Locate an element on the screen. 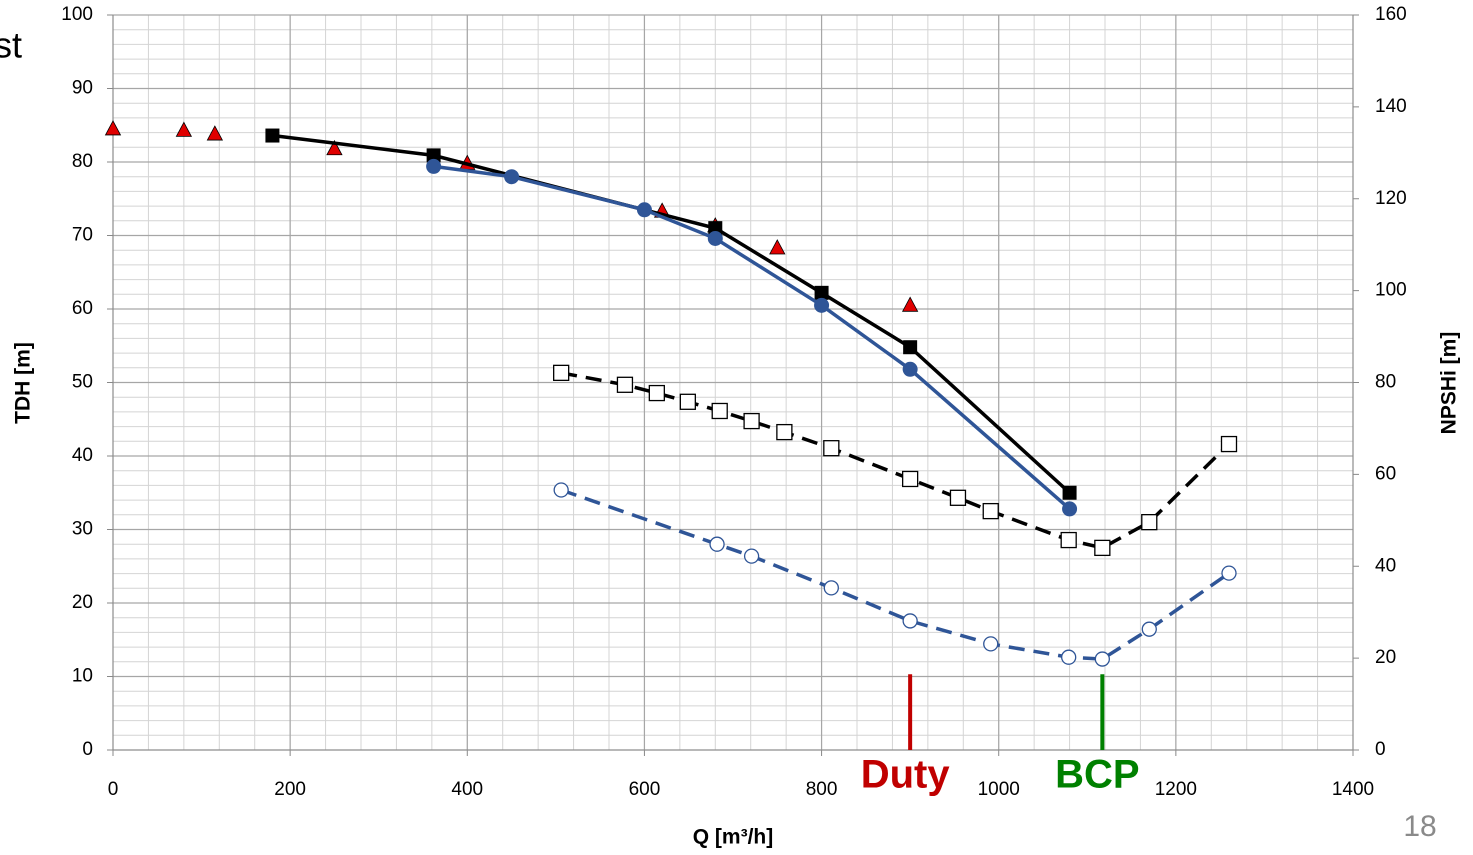 Image resolution: width=1473 pixels, height=855 pixels. y2-tick-label: 80 is located at coordinates (1385, 382).